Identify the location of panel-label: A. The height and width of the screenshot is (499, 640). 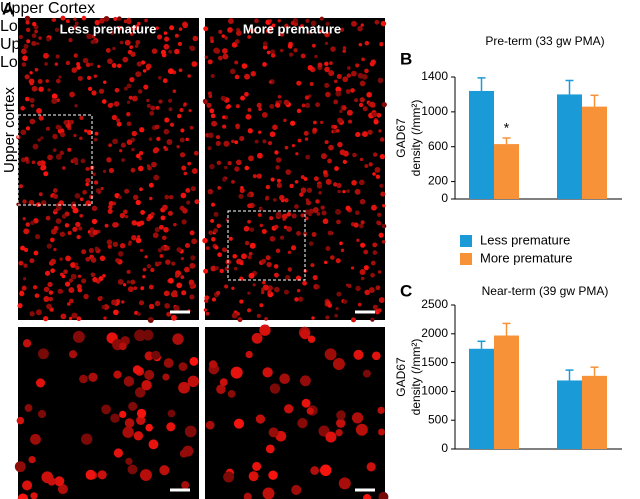
(8, 9).